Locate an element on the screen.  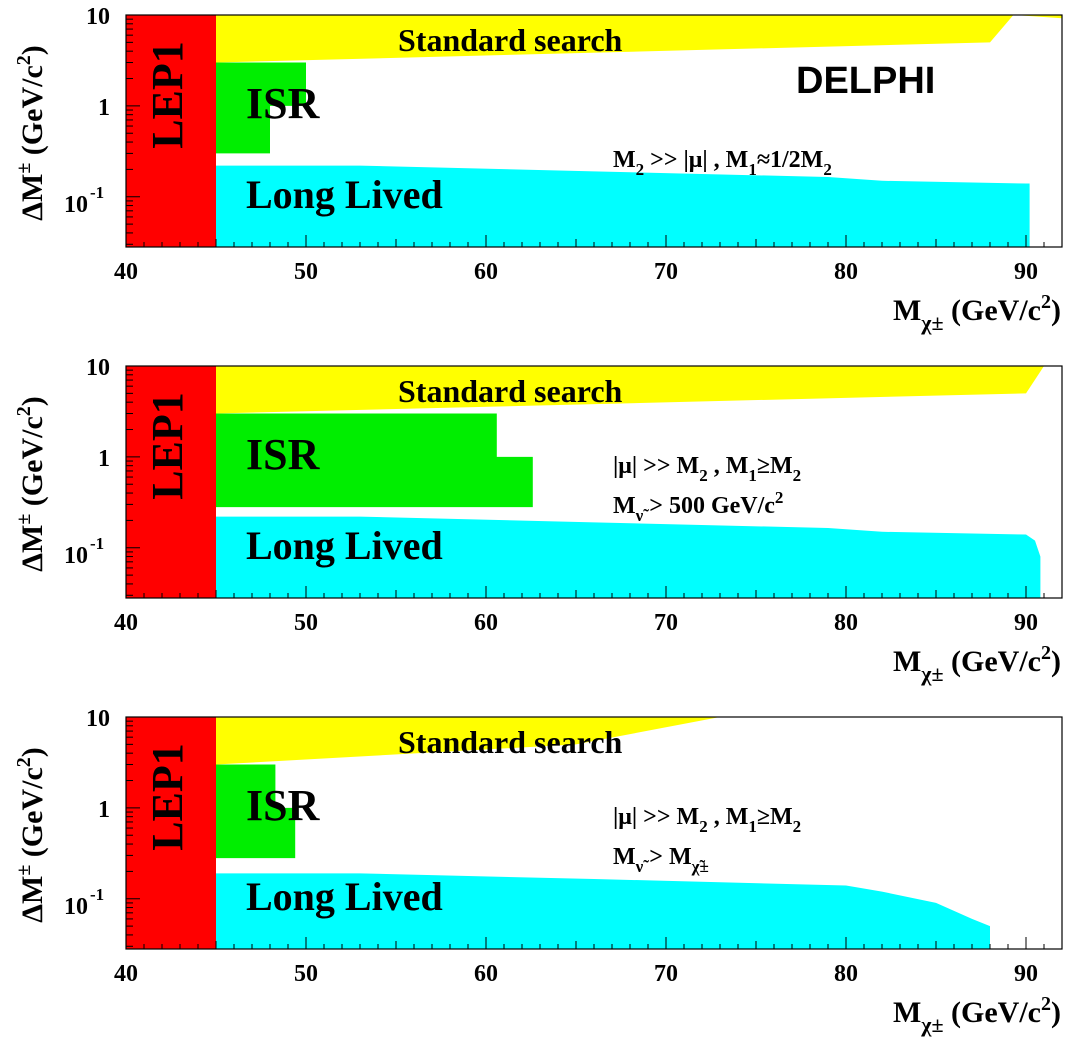
experiment-label: DELPHI is located at coordinates (865, 81).